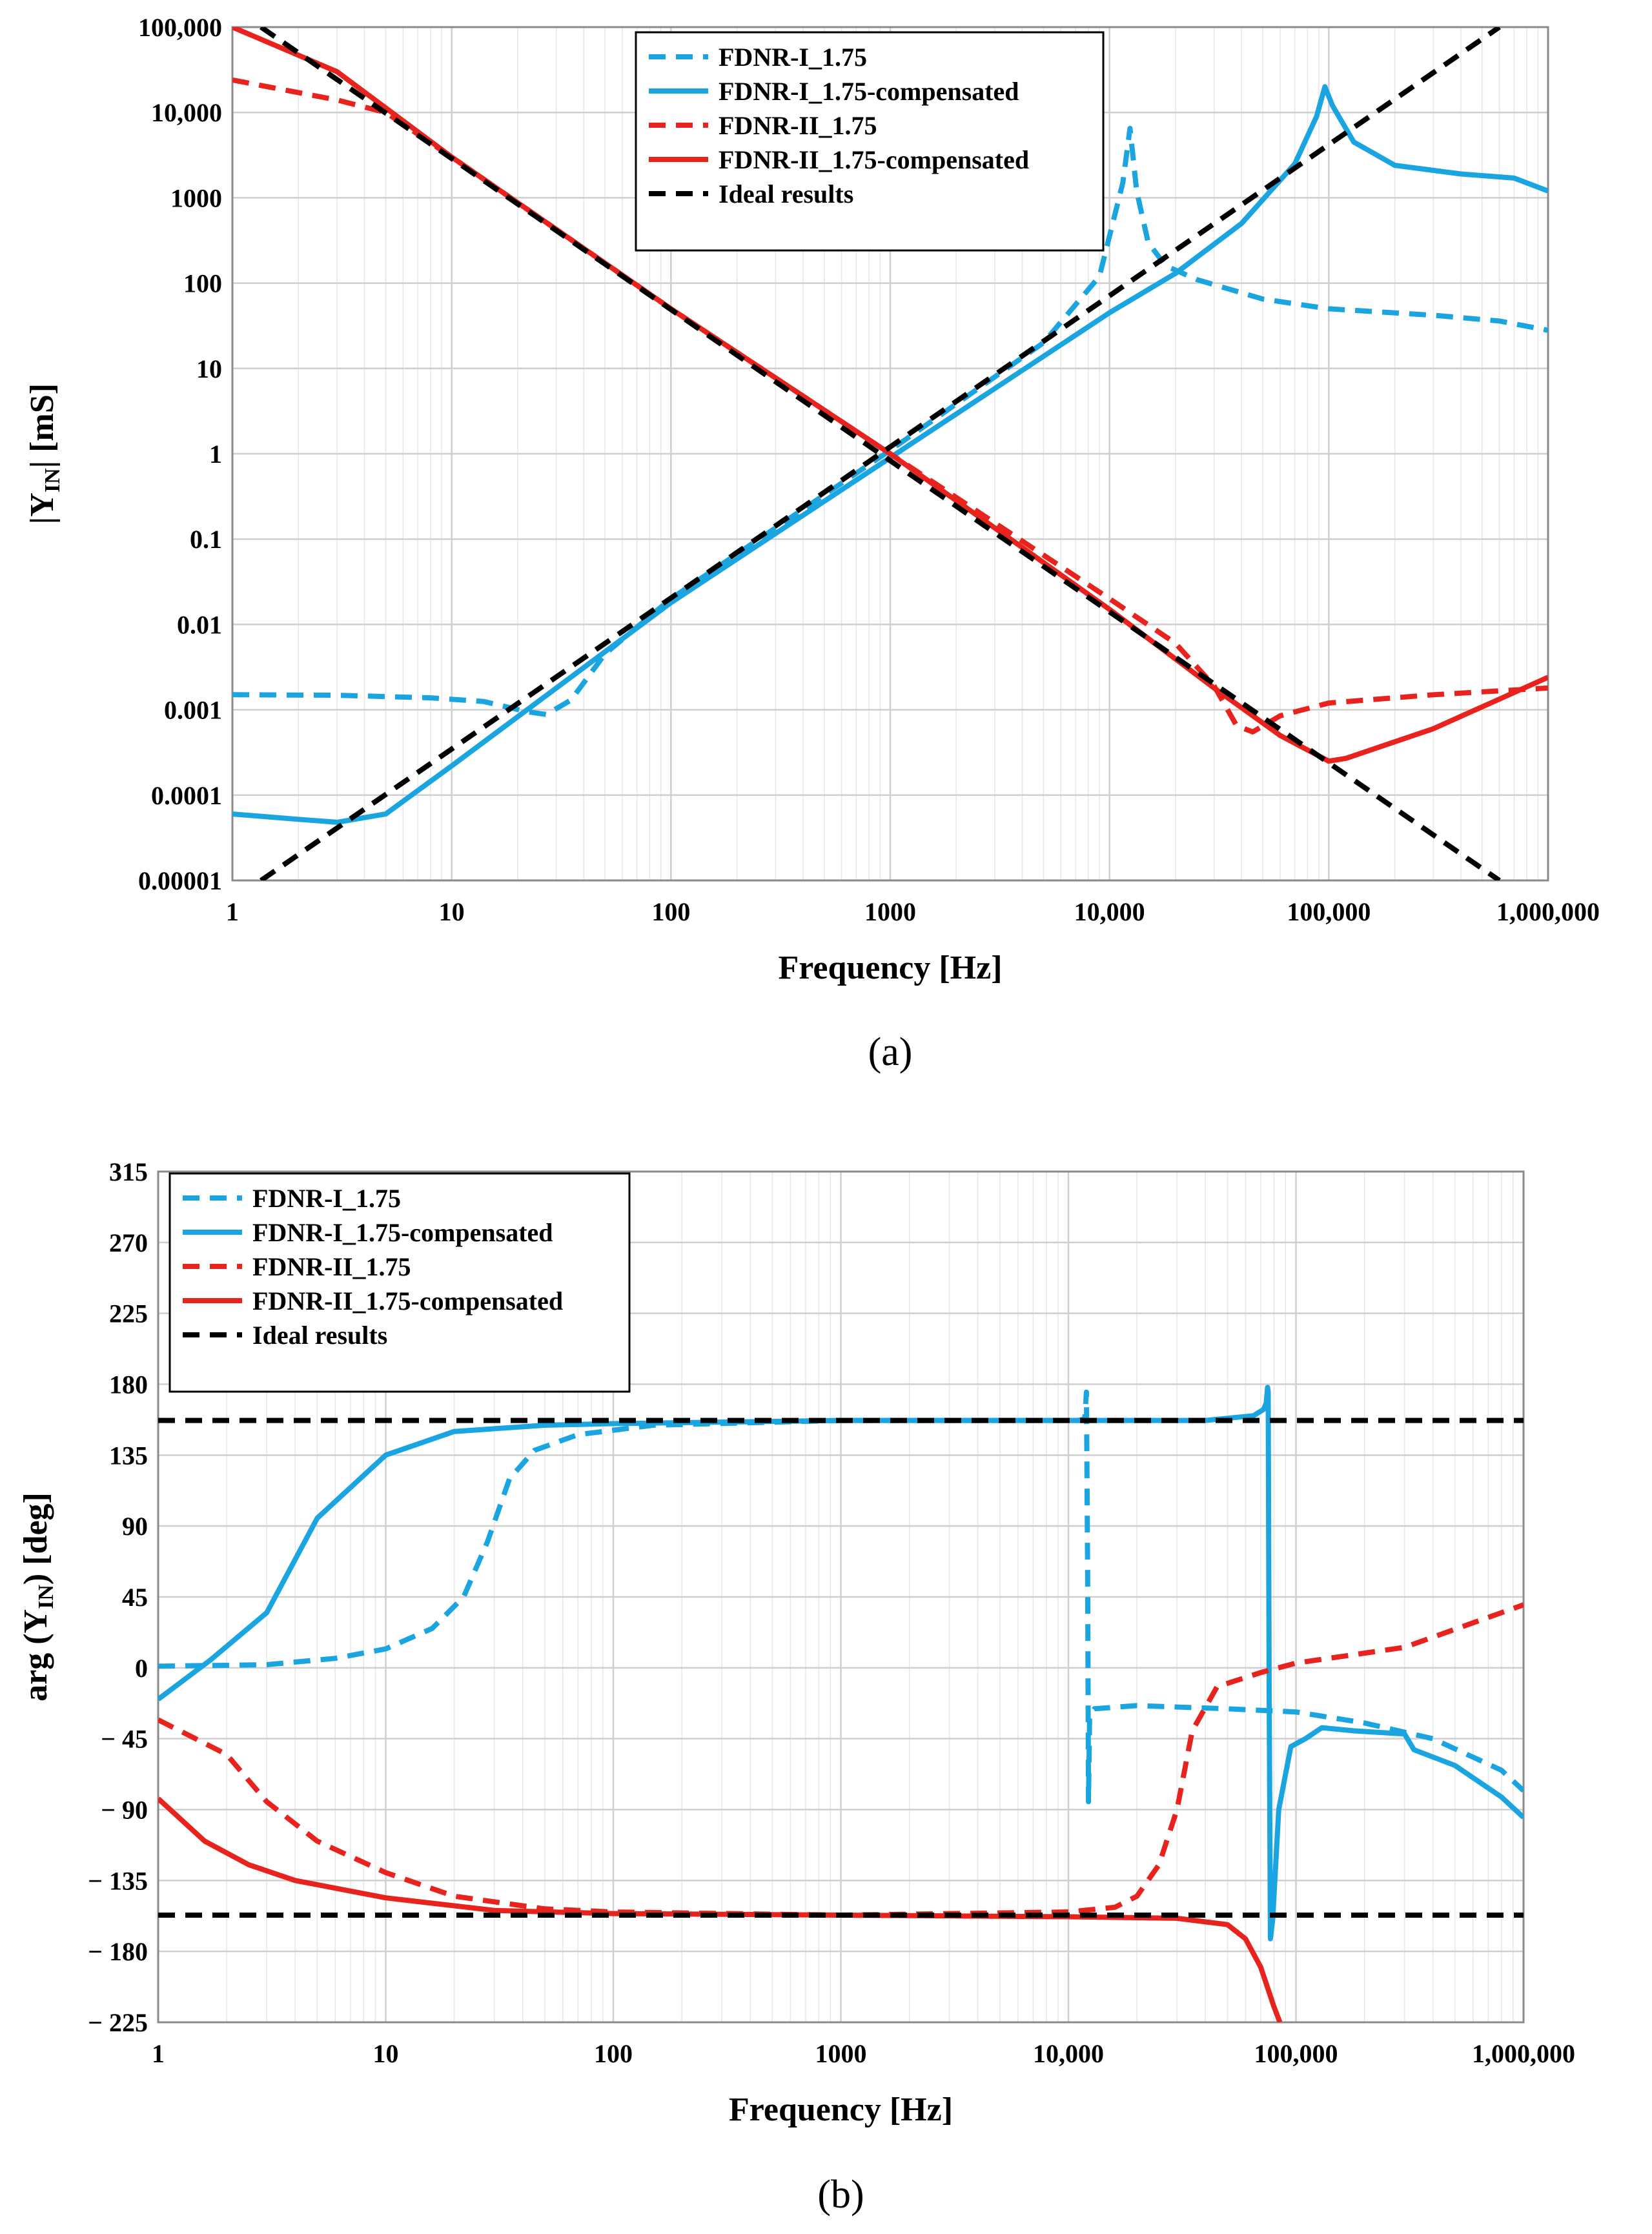  I want to click on y-tick-label: 45, so click(135, 1597).